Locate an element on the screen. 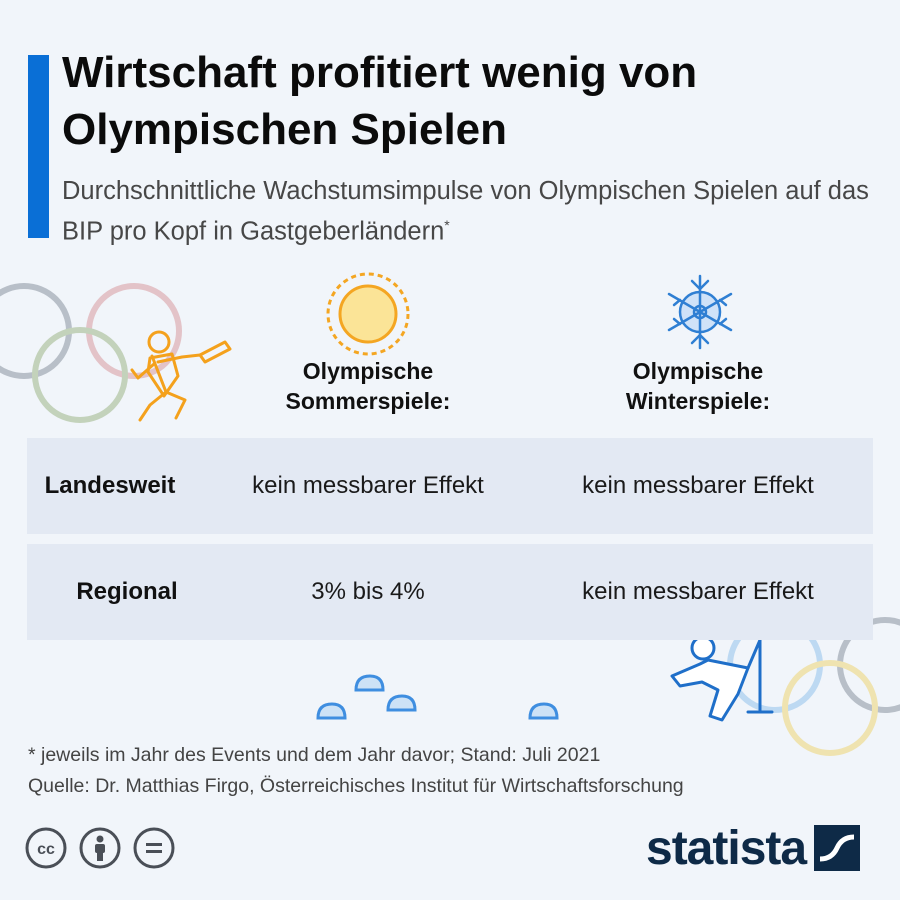 This screenshot has width=900, height=900. row-label: Landesweit is located at coordinates (110, 485).